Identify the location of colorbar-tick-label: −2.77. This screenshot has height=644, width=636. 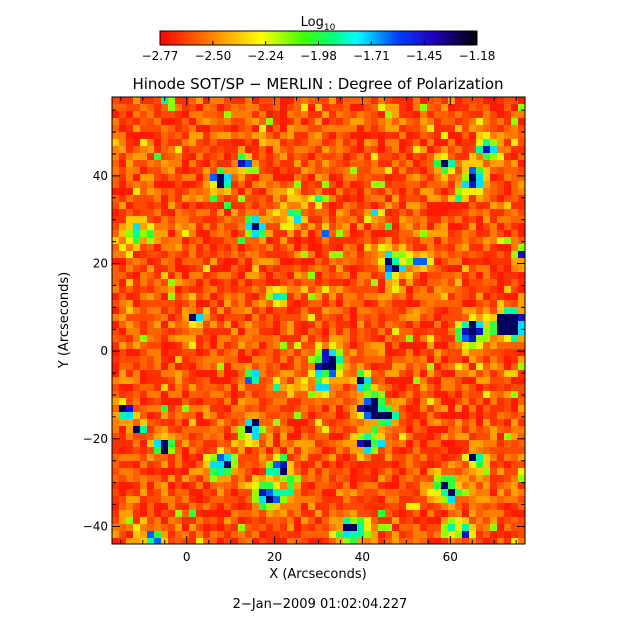
(160, 56).